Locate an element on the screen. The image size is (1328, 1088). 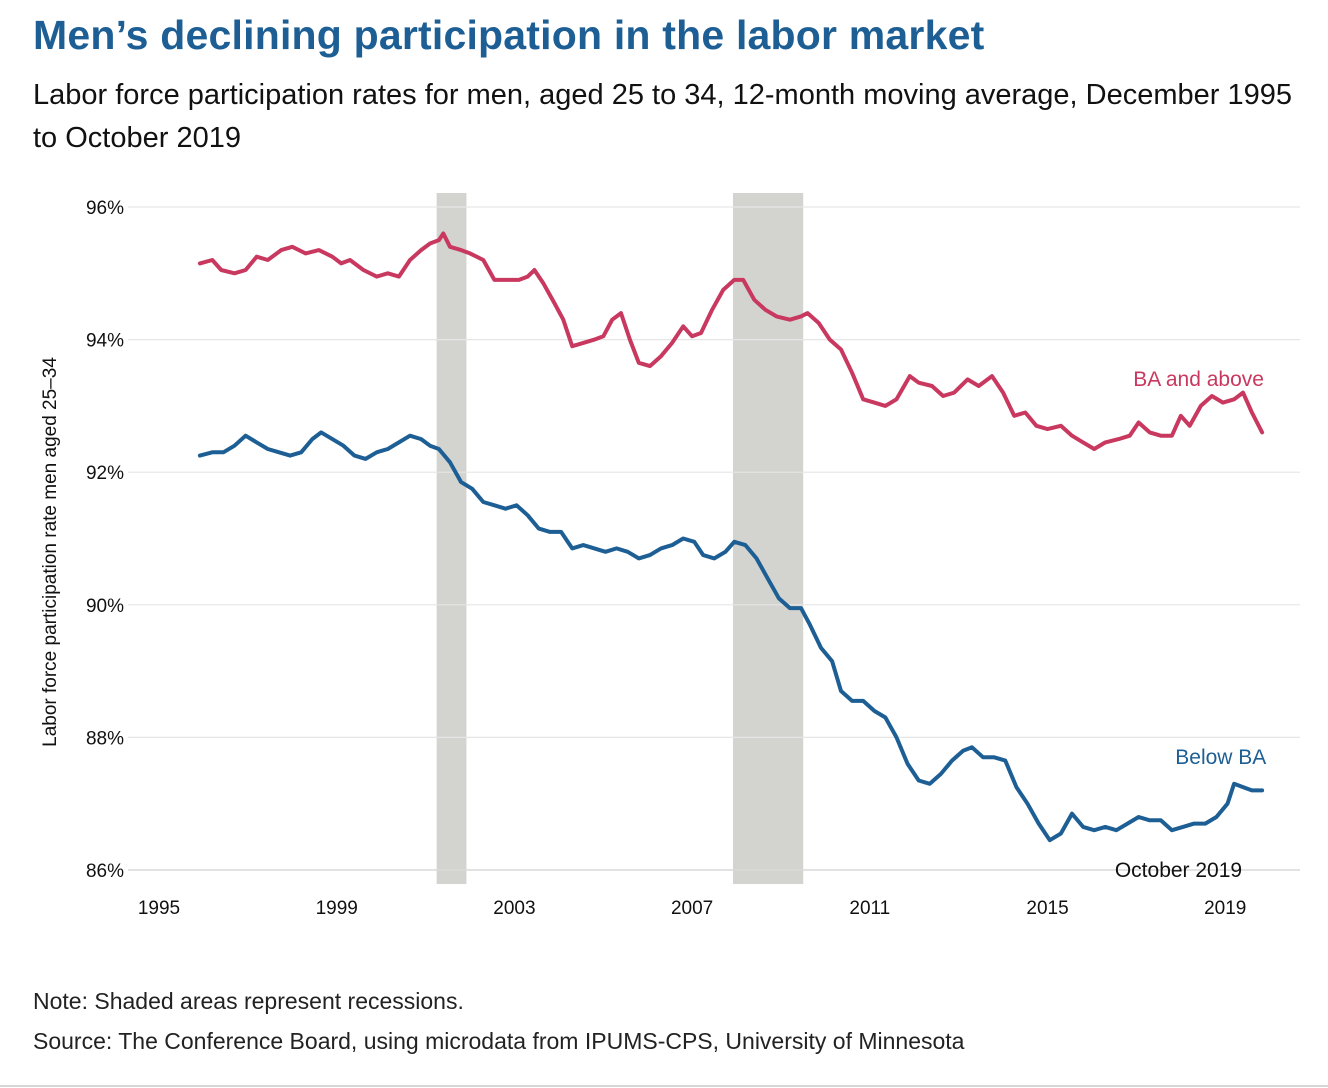
x-axis-ticks: 1995 1999 2003 2007 2011 2015 2019 is located at coordinates (692, 908).